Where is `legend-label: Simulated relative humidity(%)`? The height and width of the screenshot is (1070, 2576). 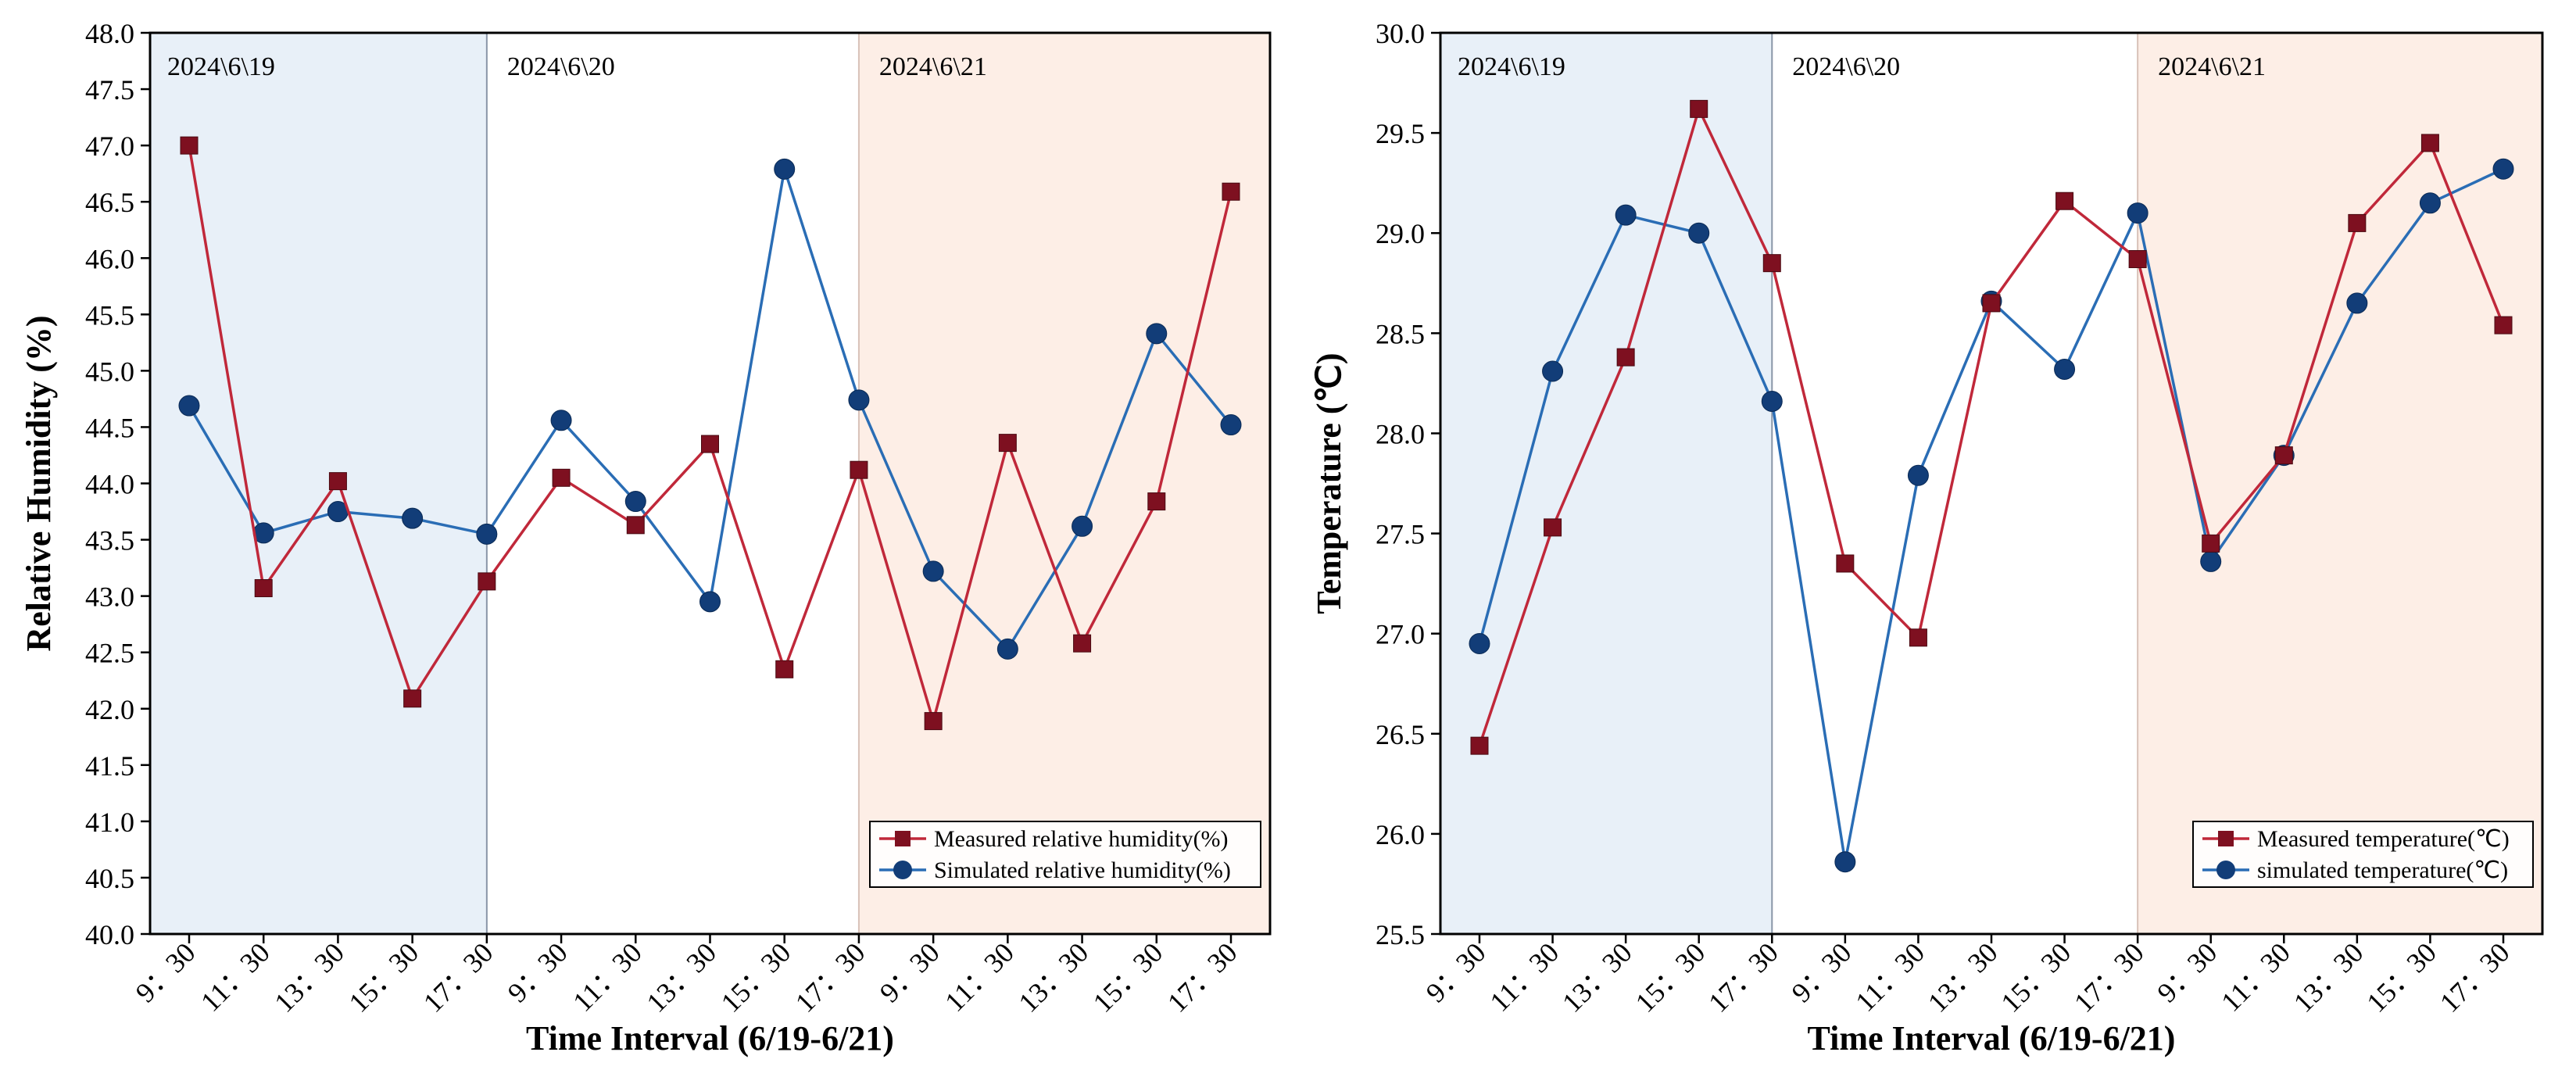 legend-label: Simulated relative humidity(%) is located at coordinates (1082, 870).